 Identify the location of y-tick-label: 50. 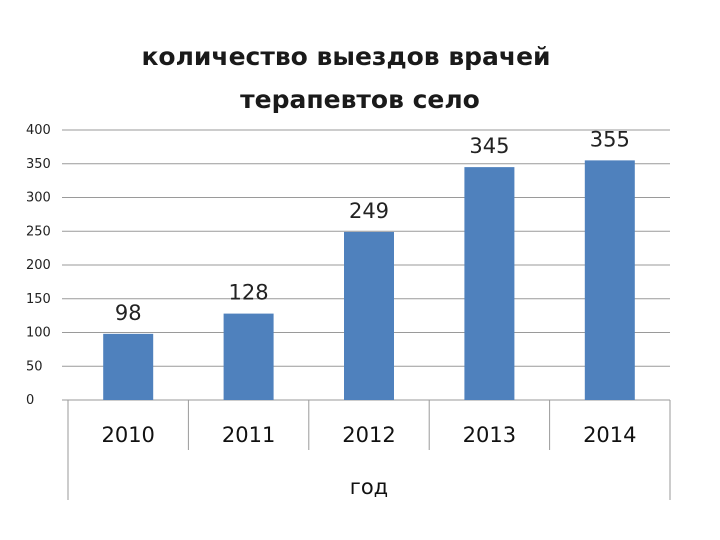
(34, 366).